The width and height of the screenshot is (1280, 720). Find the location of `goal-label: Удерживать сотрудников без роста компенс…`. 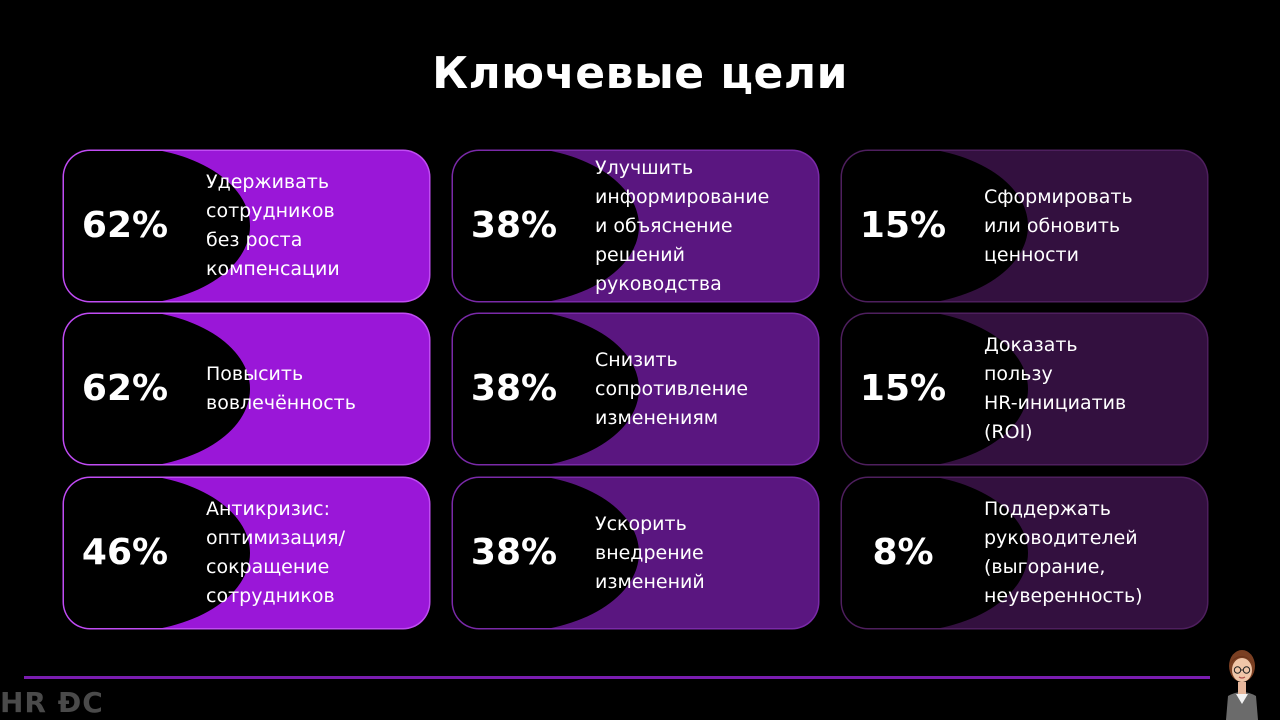

goal-label: Удерживать сотрудников без роста компенс… is located at coordinates (273, 225).